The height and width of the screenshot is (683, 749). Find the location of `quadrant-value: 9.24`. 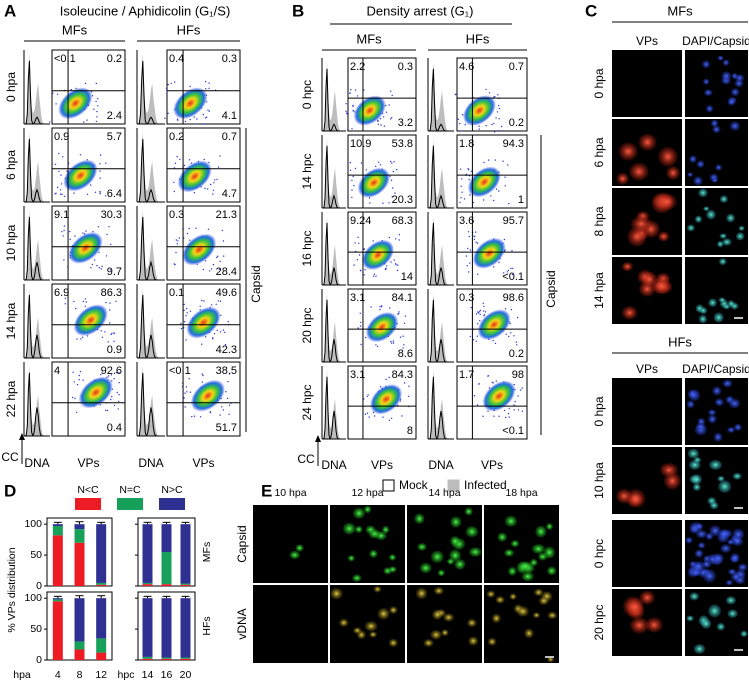

quadrant-value: 9.24 is located at coordinates (360, 221).